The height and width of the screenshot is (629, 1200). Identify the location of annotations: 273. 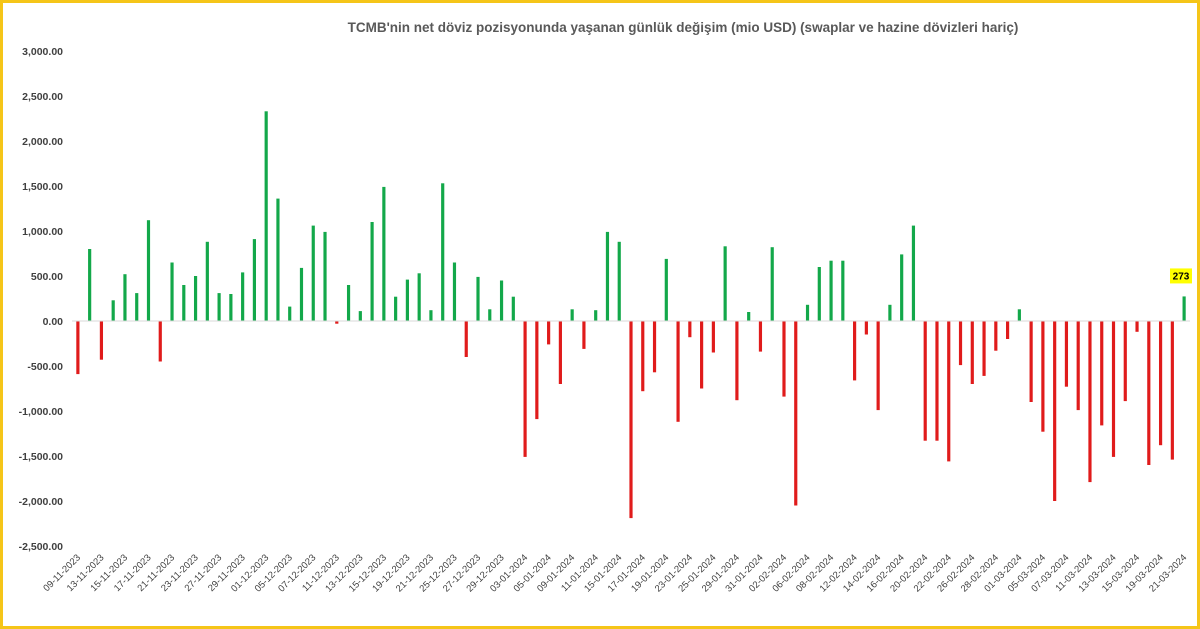
(1181, 276).